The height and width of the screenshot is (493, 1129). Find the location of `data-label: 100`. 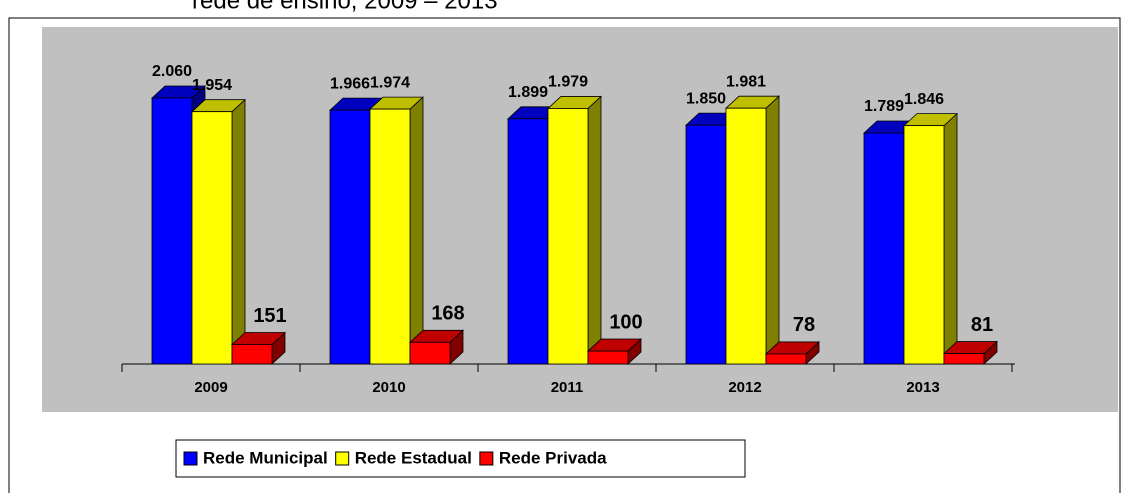

data-label: 100 is located at coordinates (625, 322).